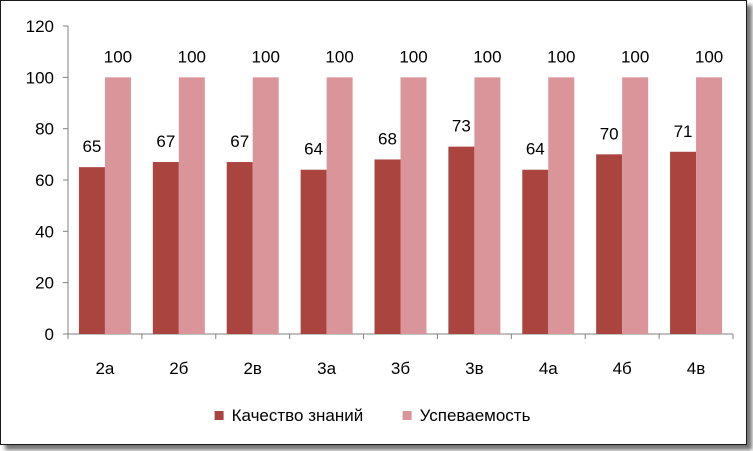  What do you see at coordinates (372, 415) in the screenshot?
I see `legend: Качество знаний Успеваемость` at bounding box center [372, 415].